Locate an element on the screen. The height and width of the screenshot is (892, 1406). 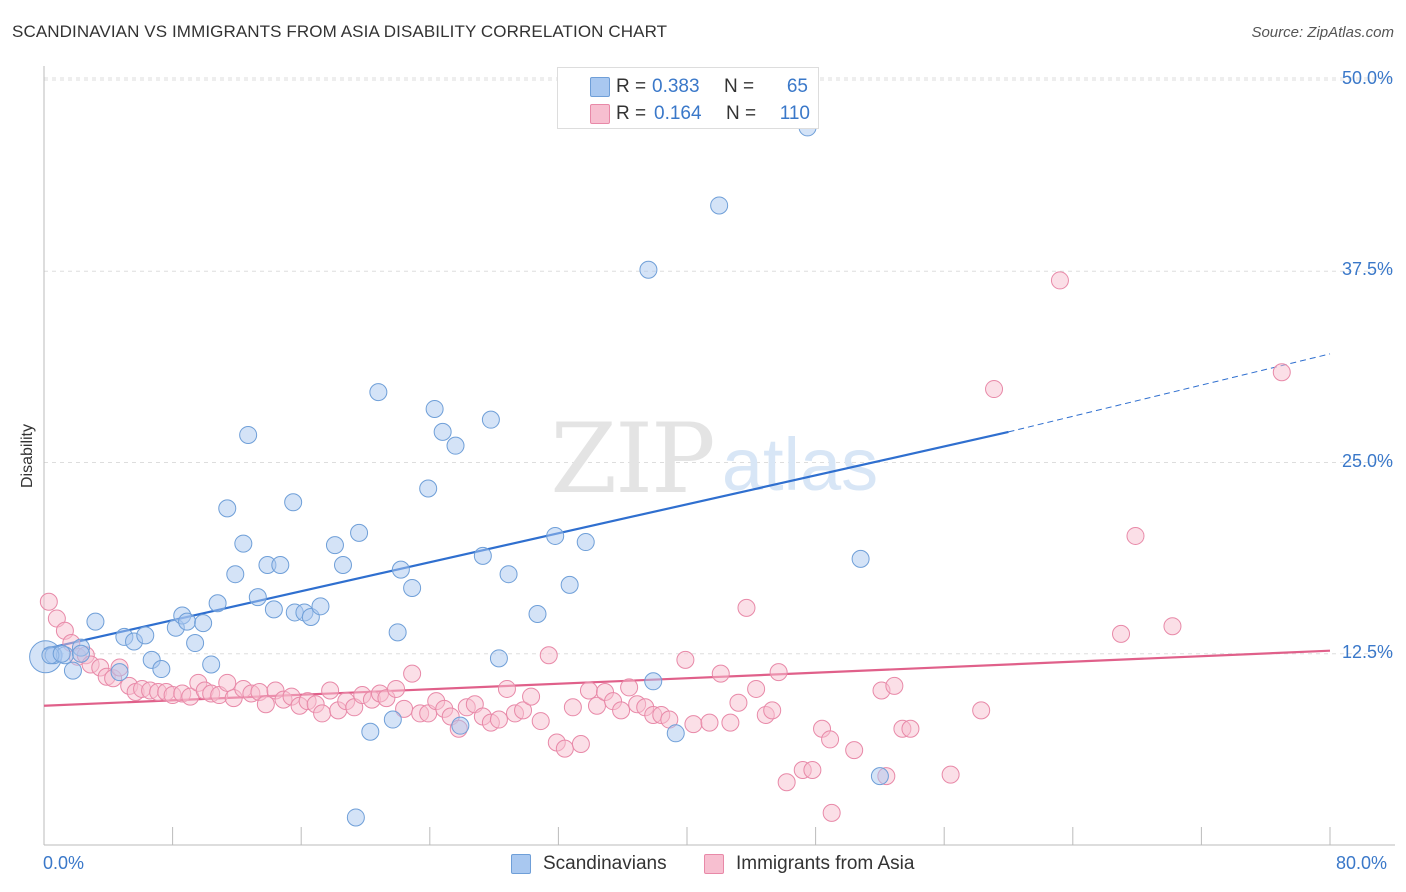
stats-swatch-scandinavians is located at coordinates (600, 87).